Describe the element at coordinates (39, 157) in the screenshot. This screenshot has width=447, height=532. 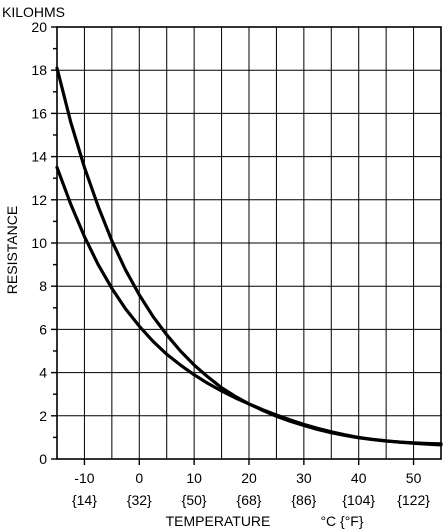
I see `y-tick-label: 14` at that location.